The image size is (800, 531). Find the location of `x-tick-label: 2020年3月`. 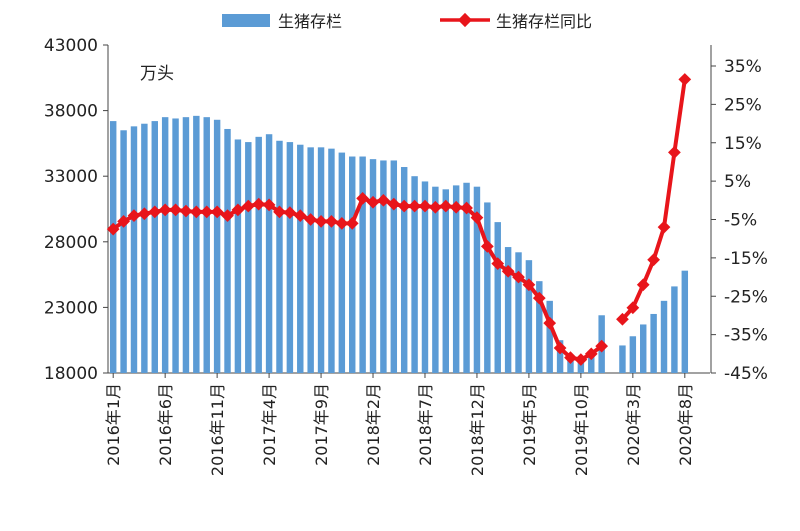

x-tick-label: 2020年3月 is located at coordinates (633, 424).